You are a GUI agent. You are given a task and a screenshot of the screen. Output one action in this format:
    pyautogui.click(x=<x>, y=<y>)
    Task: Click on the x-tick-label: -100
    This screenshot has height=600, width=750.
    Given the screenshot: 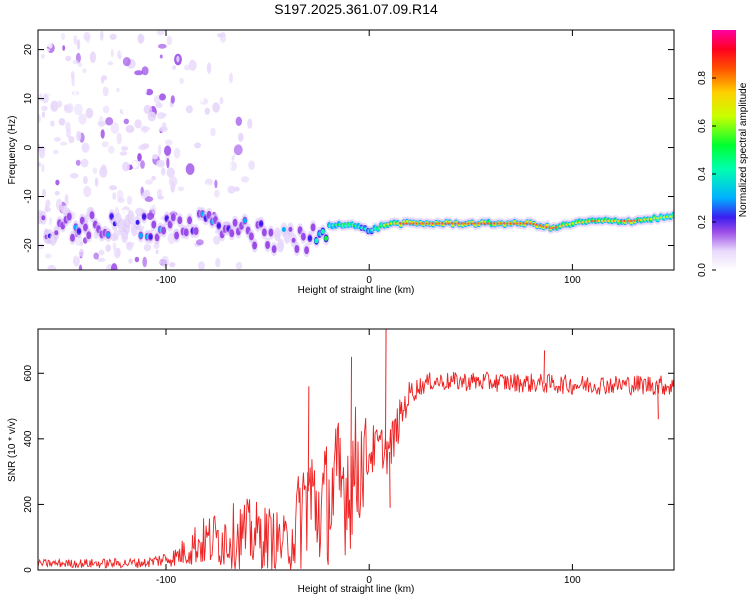 What is the action you would take?
    pyautogui.click(x=166, y=280)
    